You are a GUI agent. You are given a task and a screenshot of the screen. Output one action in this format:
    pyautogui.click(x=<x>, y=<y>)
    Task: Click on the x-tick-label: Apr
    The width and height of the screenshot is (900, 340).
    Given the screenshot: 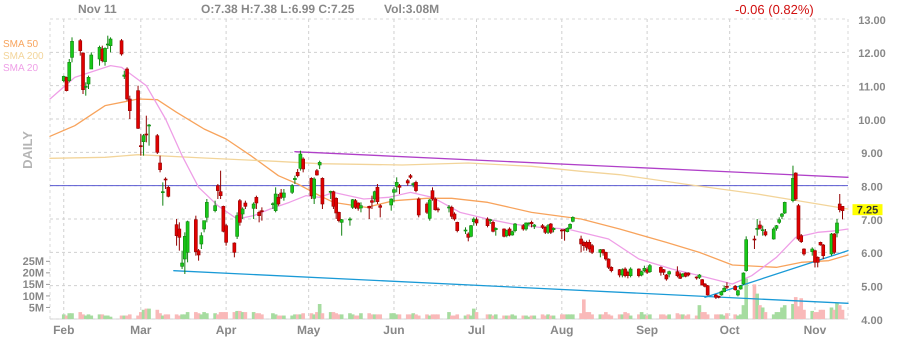 What is the action you would take?
    pyautogui.click(x=226, y=330)
    